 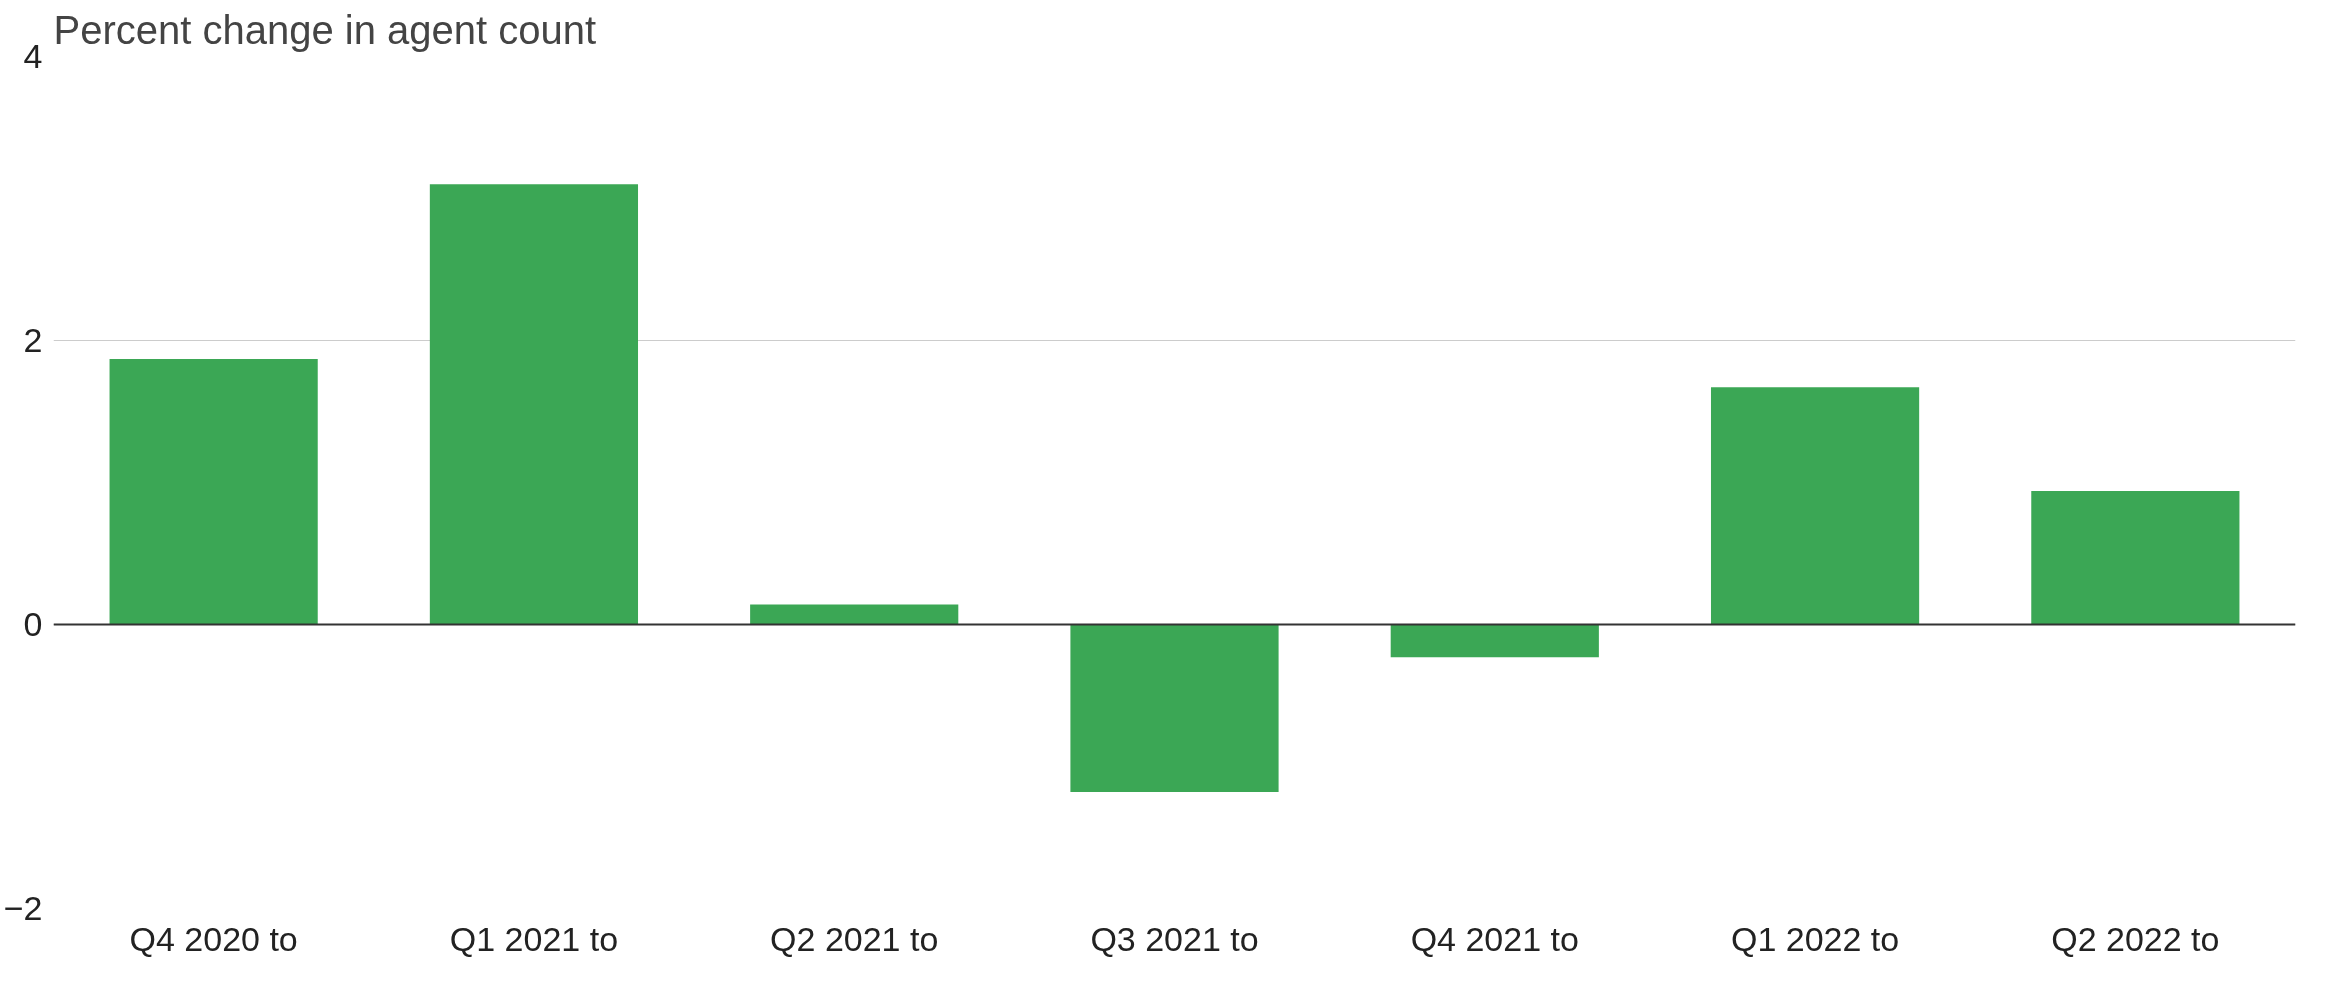 I want to click on x-tick-label: Q3 2021 to, so click(x=1174, y=938).